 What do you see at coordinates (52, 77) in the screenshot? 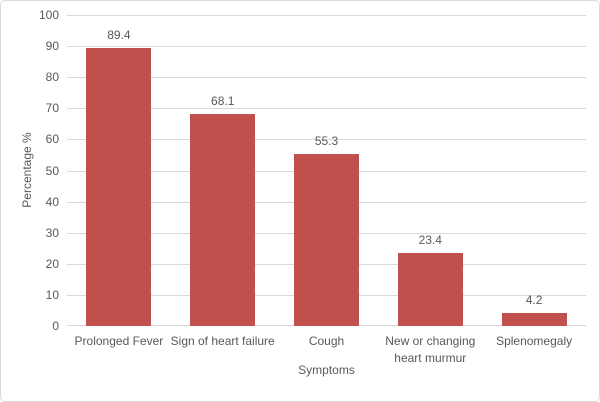
I see `y-tick-label: 80` at bounding box center [52, 77].